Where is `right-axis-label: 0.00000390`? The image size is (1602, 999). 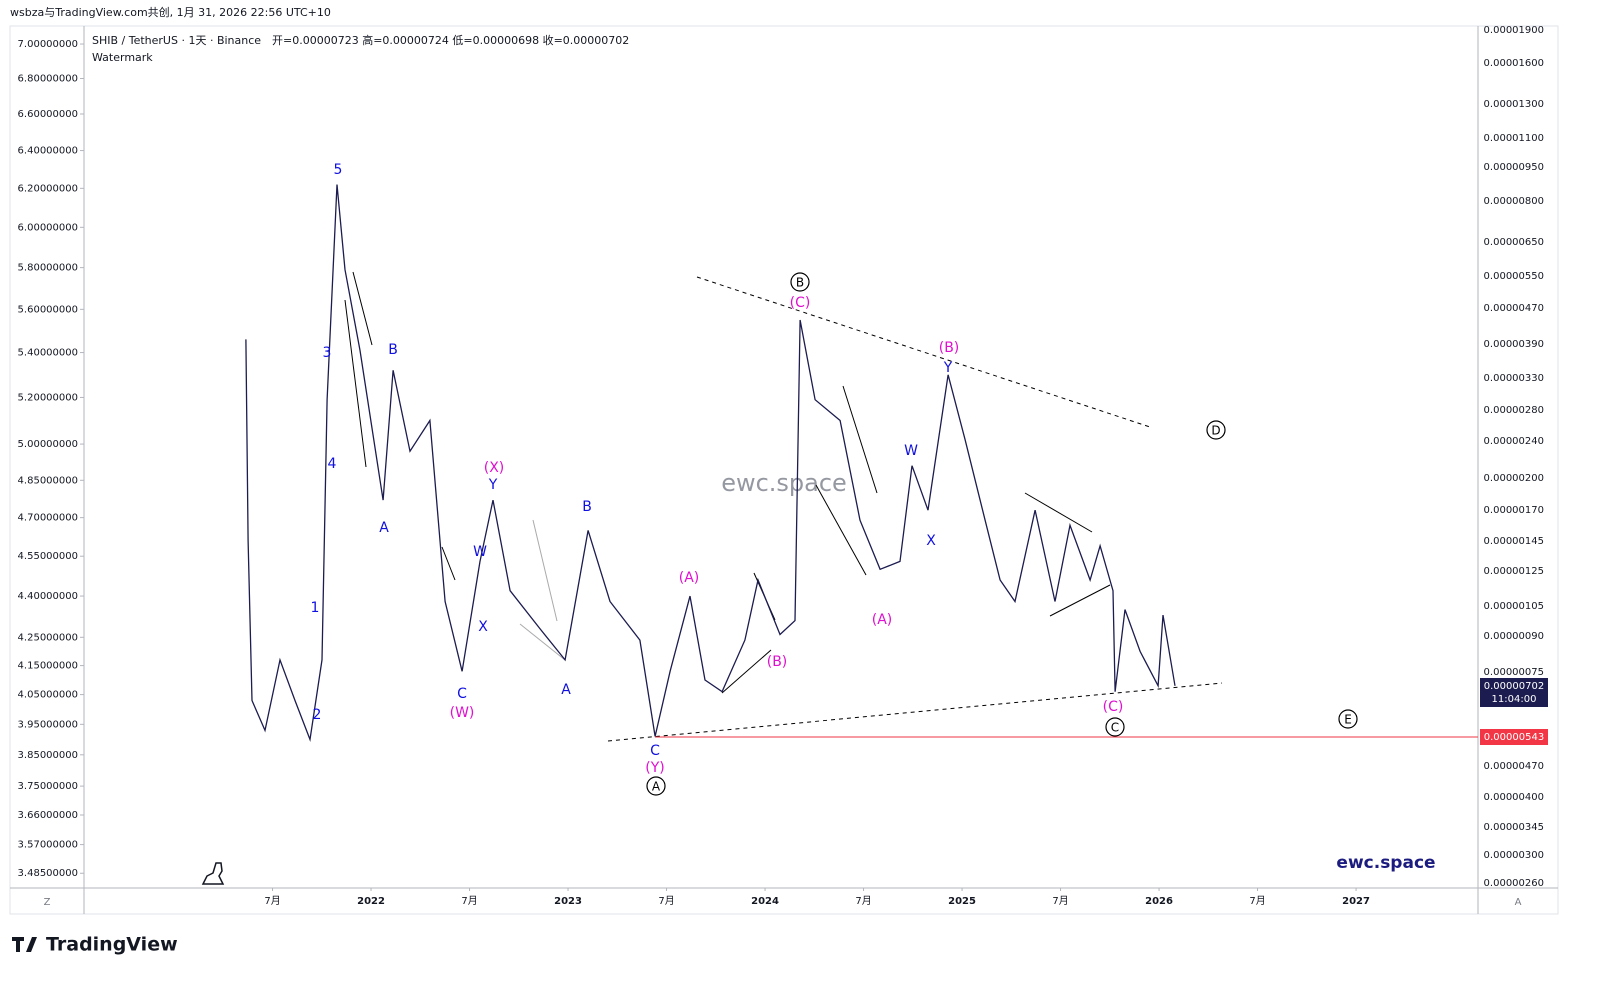 right-axis-label: 0.00000390 is located at coordinates (1514, 344).